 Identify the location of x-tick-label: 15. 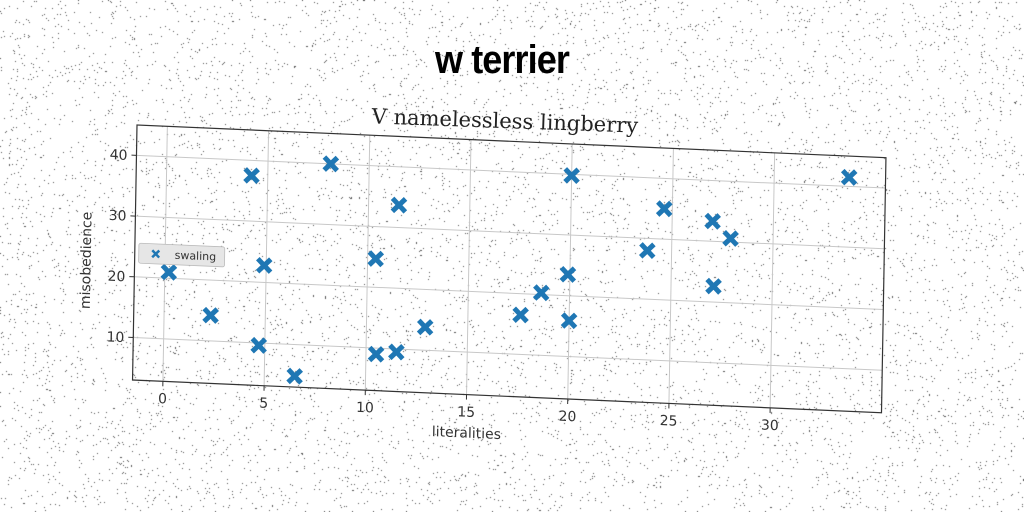
(466, 412).